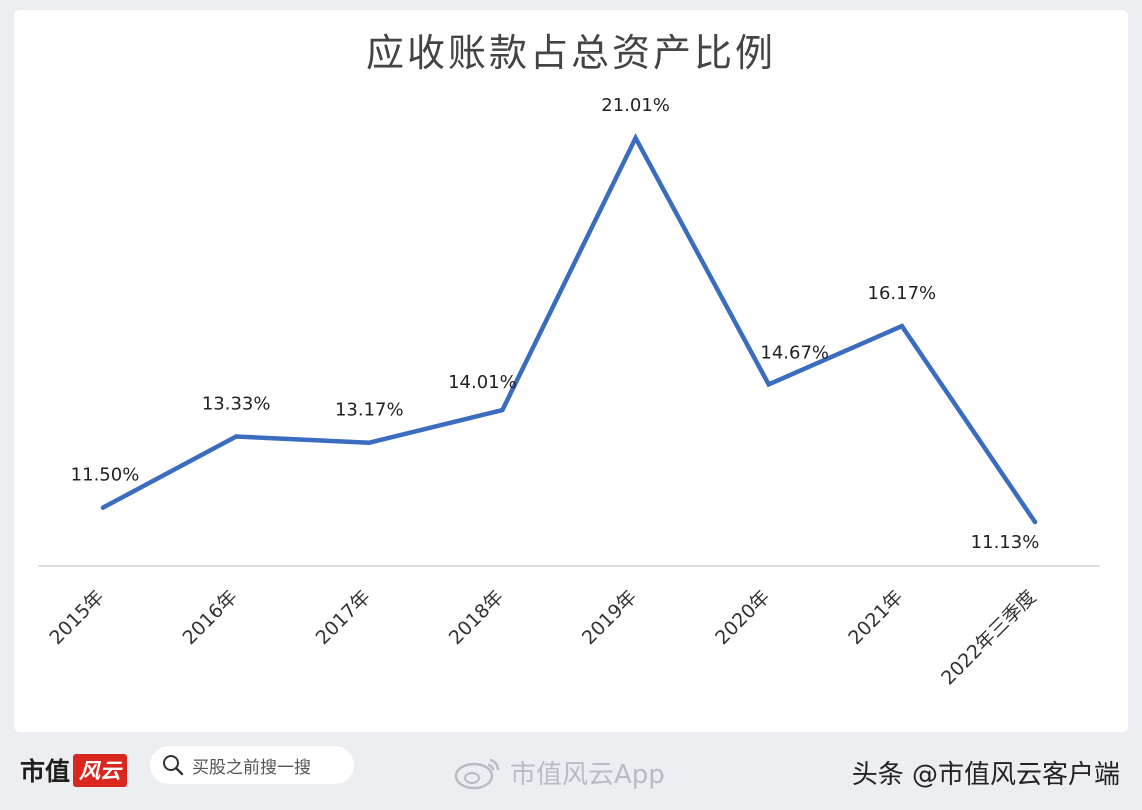 This screenshot has width=1142, height=810. I want to click on x-tick-label: 2015年, so click(76, 617).